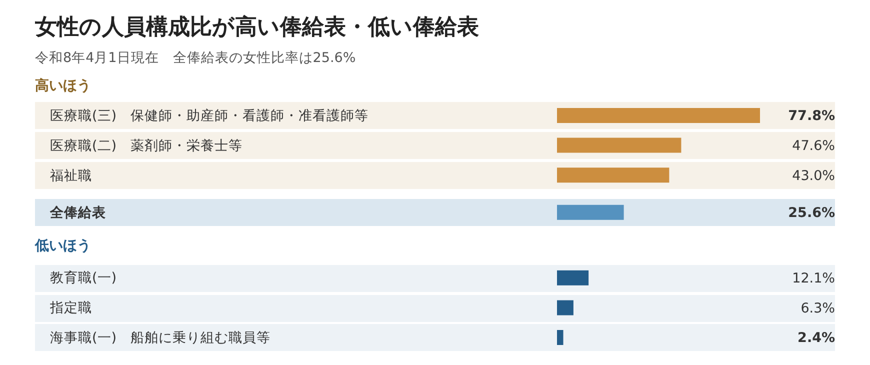 The width and height of the screenshot is (870, 365). What do you see at coordinates (83, 278) in the screenshot?
I see `y-tick-label: 教育職(一)` at bounding box center [83, 278].